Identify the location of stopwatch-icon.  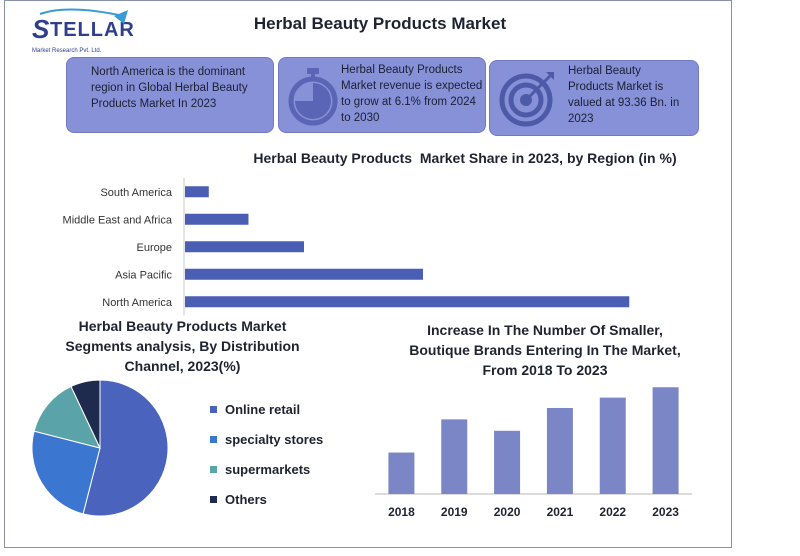
(313, 97).